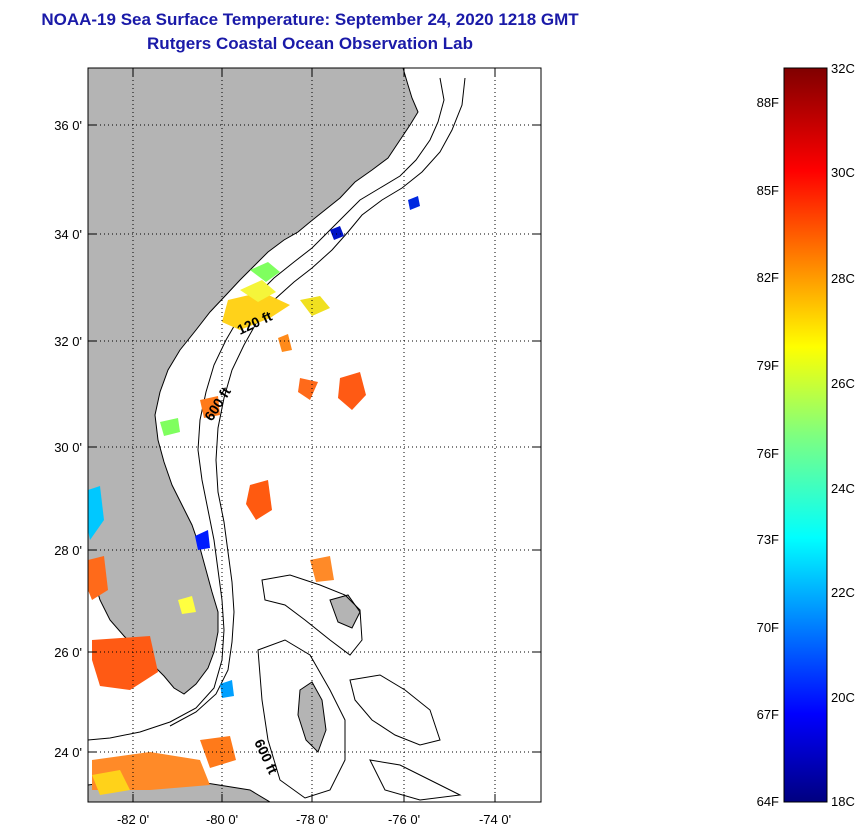 The height and width of the screenshot is (832, 865). Describe the element at coordinates (843, 488) in the screenshot. I see `colorbar-label-24c: 24C` at that location.